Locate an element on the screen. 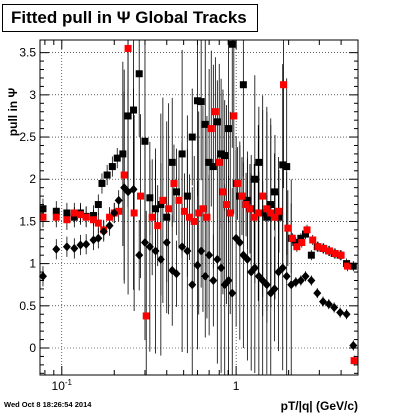  timestamp: Wed Oct 8 18:26:54 2014 is located at coordinates (48, 404).